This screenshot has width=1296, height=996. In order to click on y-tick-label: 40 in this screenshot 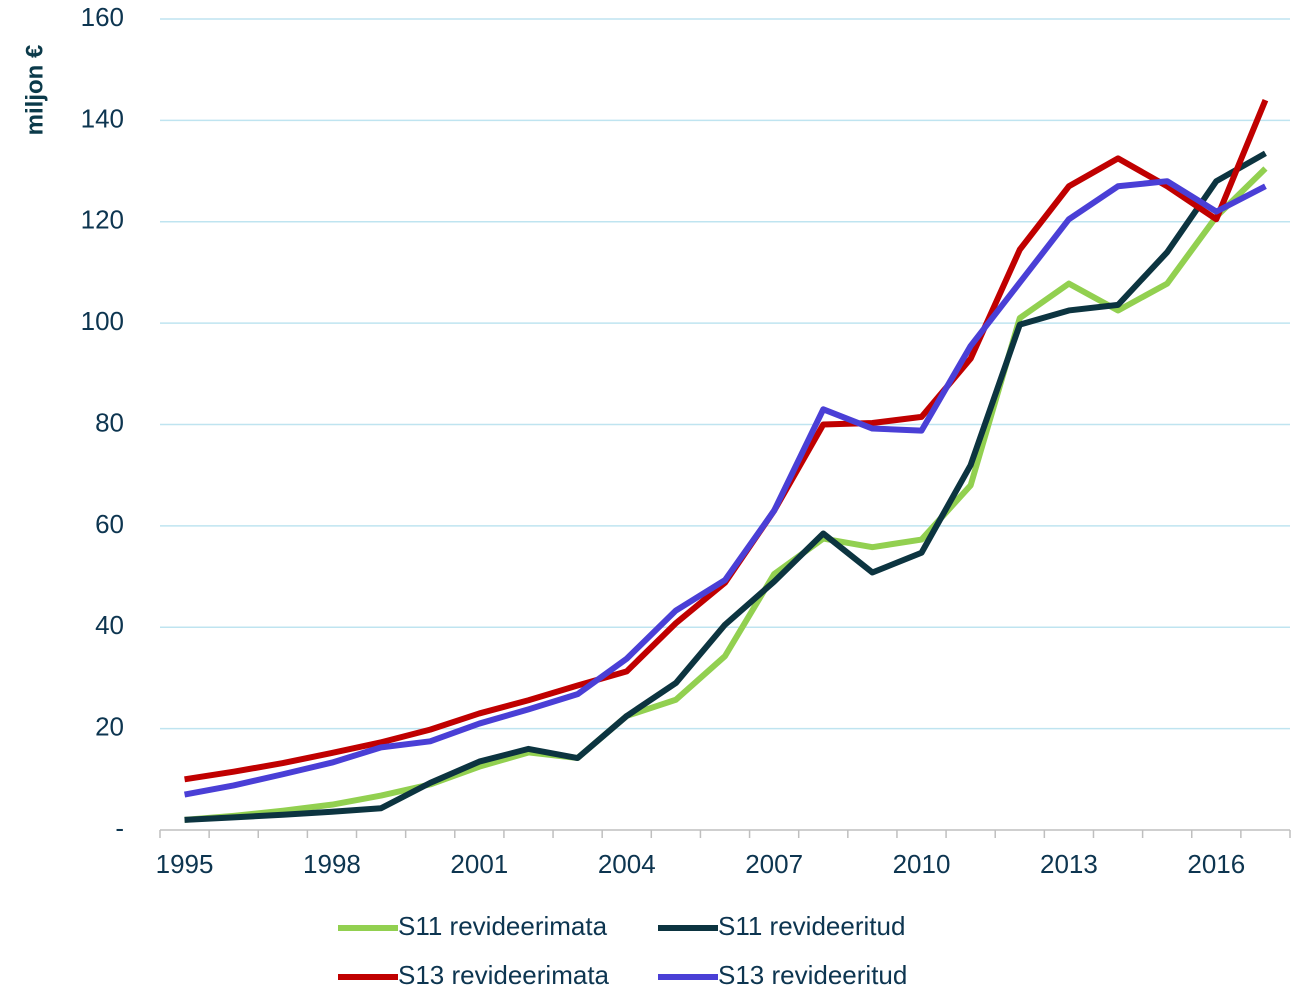, I will do `click(109, 625)`.